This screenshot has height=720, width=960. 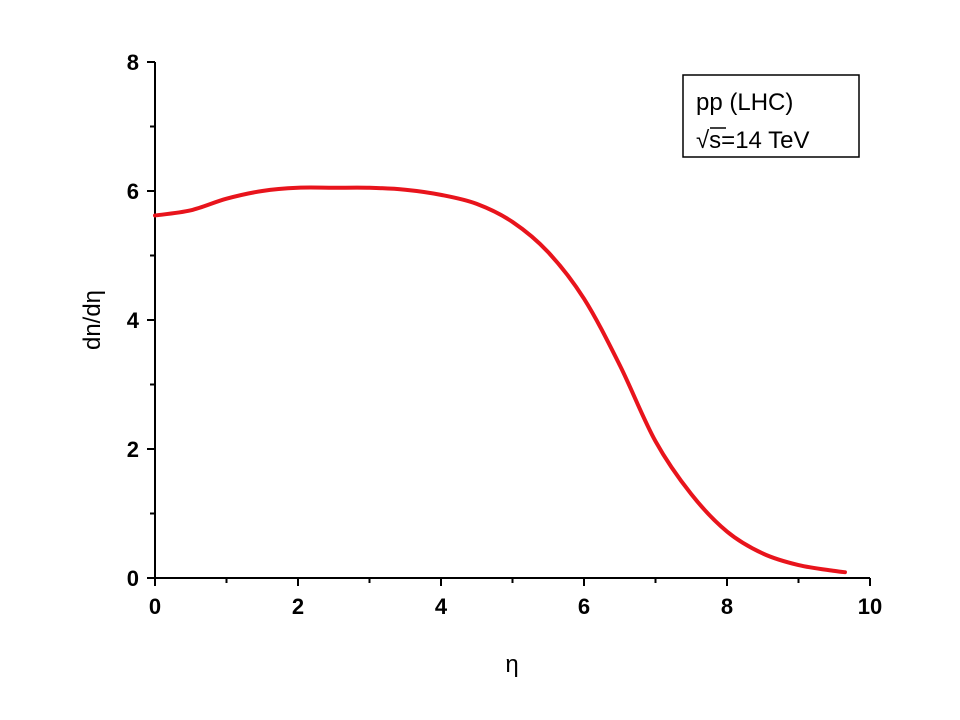 What do you see at coordinates (511, 664) in the screenshot?
I see `x-axis-title: η` at bounding box center [511, 664].